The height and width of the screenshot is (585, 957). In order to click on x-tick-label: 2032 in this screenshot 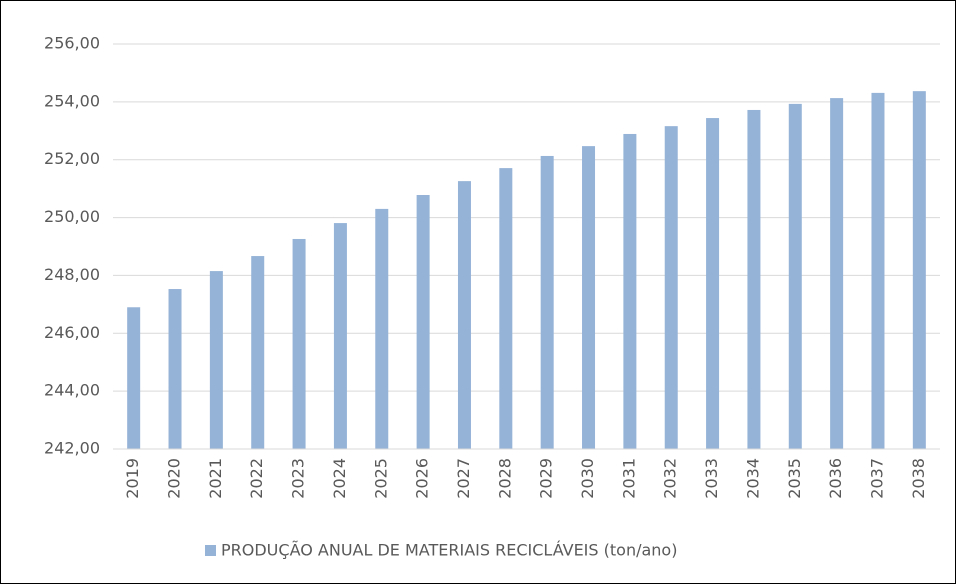, I will do `click(670, 478)`.